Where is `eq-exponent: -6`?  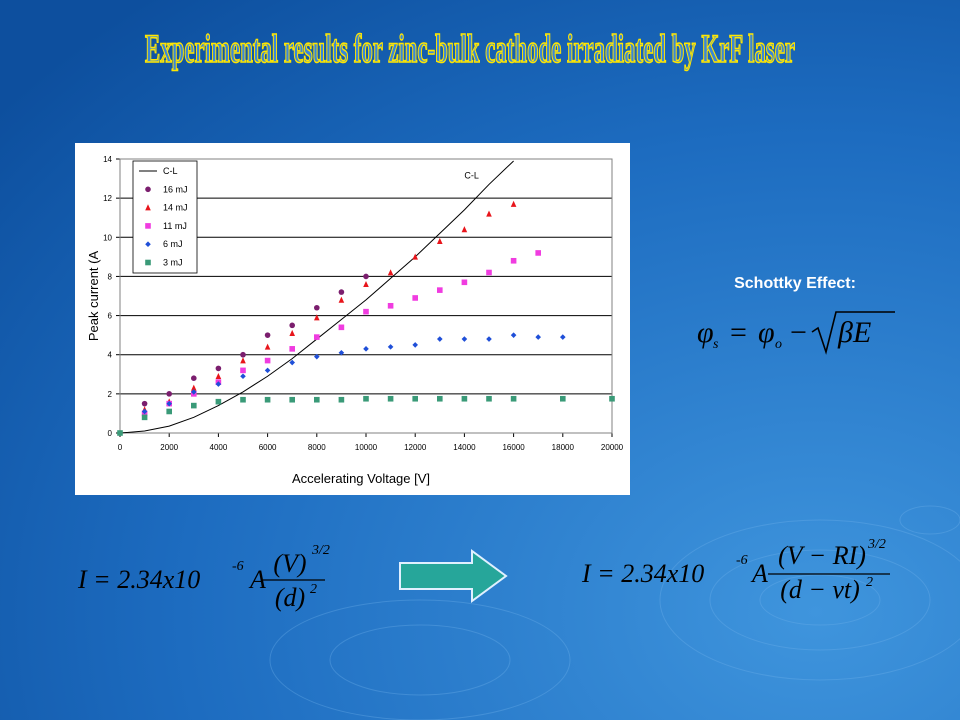
eq-exponent: -6 is located at coordinates (742, 560).